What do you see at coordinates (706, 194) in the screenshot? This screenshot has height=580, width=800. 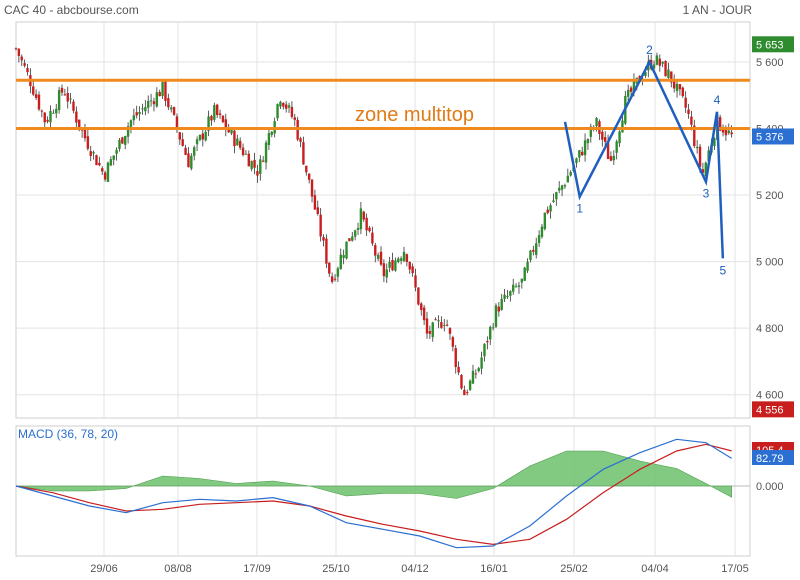 I see `wave-label: 3` at bounding box center [706, 194].